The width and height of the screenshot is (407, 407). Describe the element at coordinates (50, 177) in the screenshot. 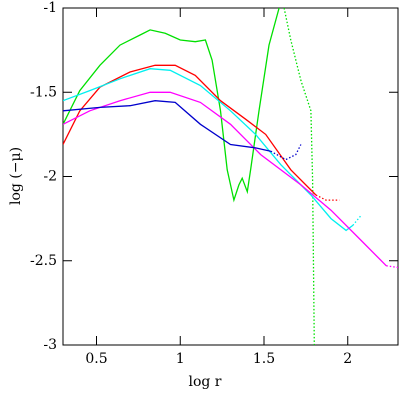

I see `y-tick-label: -2` at that location.